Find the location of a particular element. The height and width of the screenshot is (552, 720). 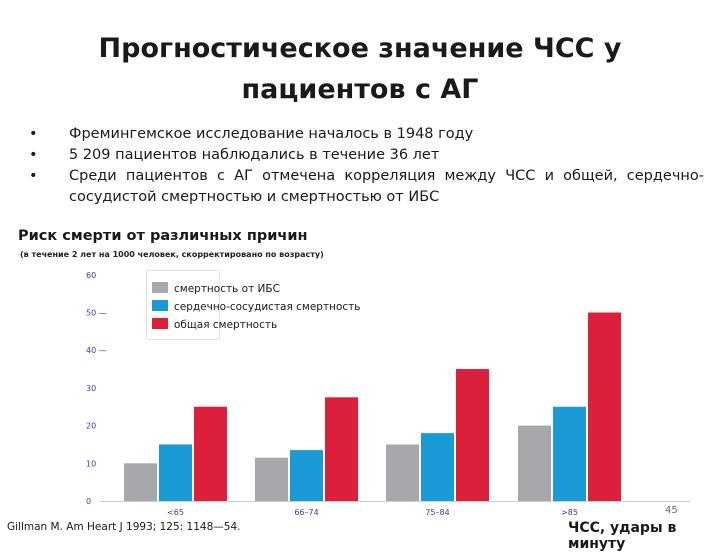

slide-title-line-1: Прогностическое значение ЧСС у is located at coordinates (360, 48).